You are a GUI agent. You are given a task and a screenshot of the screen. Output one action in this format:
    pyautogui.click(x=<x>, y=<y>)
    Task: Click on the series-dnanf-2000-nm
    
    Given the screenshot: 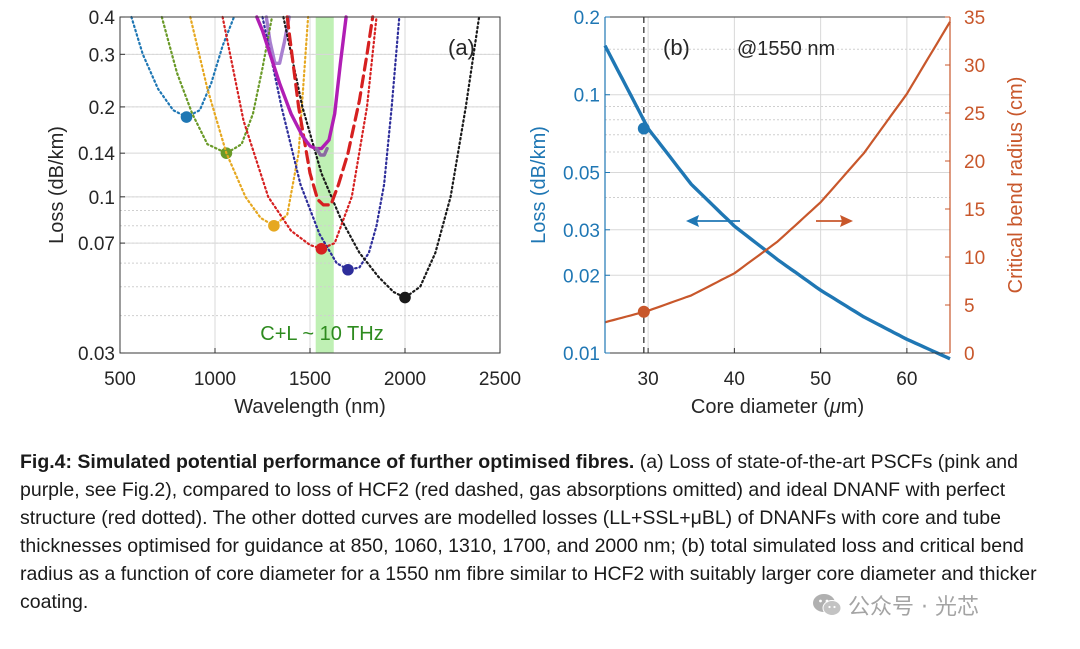 What is the action you would take?
    pyautogui.click(x=381, y=157)
    